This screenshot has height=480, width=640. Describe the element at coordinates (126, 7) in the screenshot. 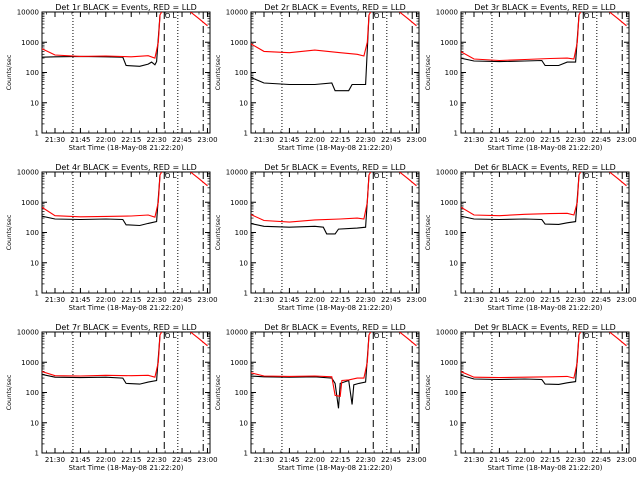

I see `chart-title: Det 1r BLACK = Events, RED = LLD` at that location.